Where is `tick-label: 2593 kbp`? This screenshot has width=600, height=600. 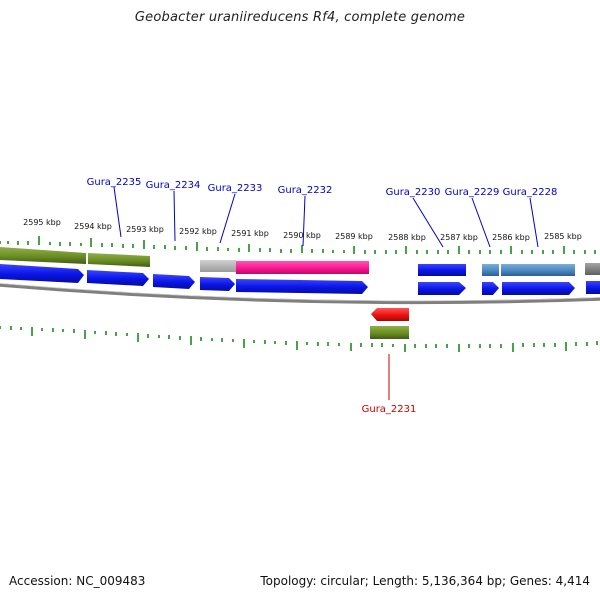
tick-label: 2593 kbp is located at coordinates (145, 229).